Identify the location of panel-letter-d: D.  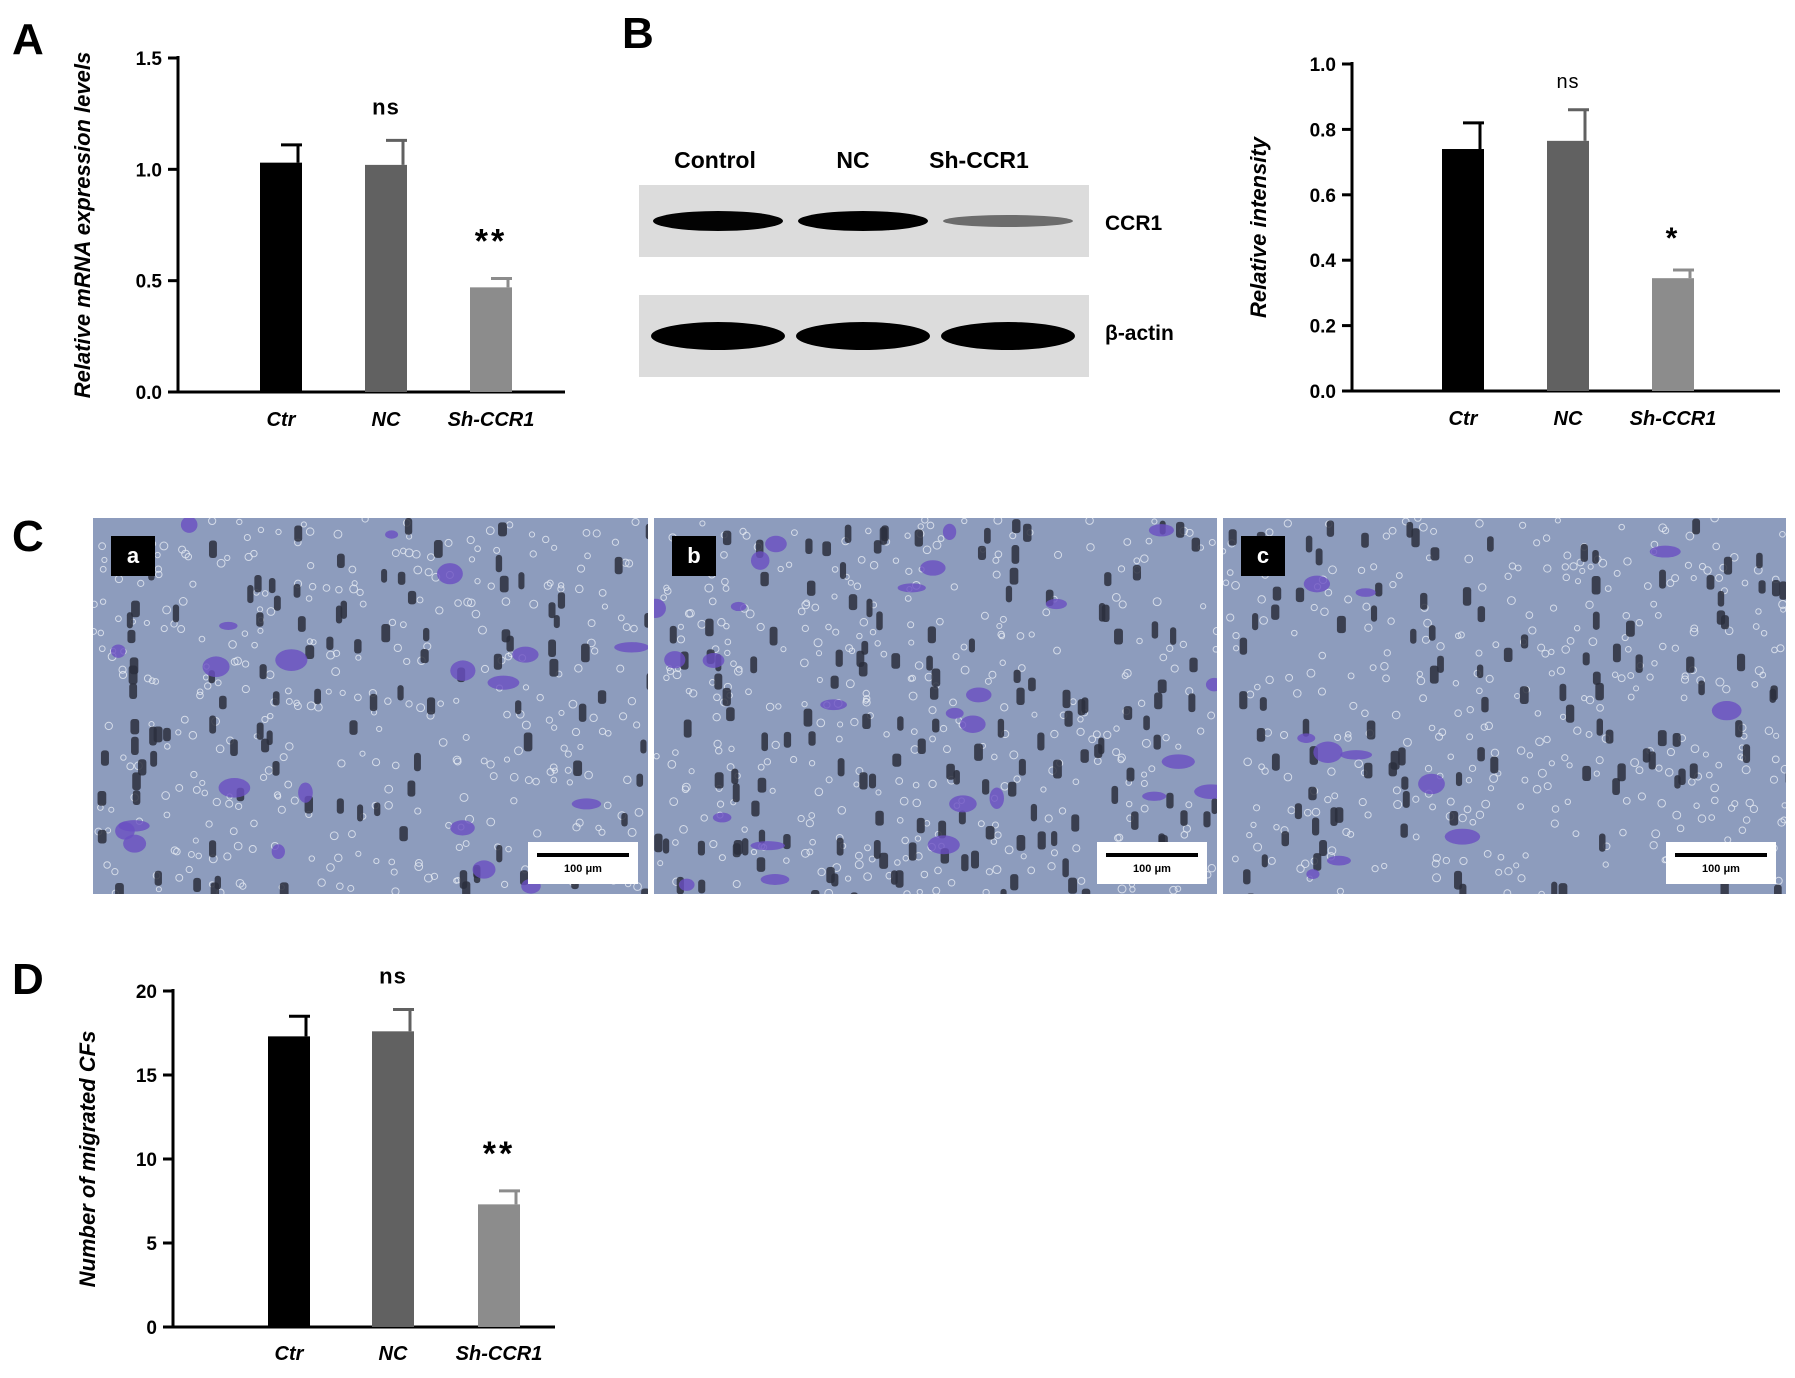
(28, 979).